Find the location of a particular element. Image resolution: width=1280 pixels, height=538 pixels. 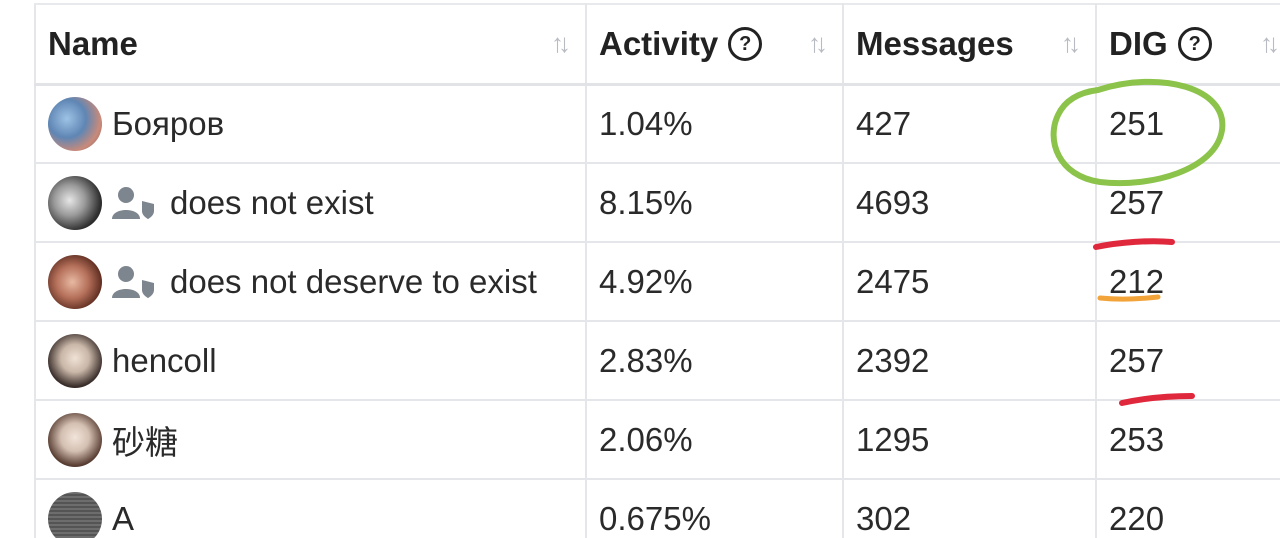

member-name: does not deserve to exist is located at coordinates (353, 281).